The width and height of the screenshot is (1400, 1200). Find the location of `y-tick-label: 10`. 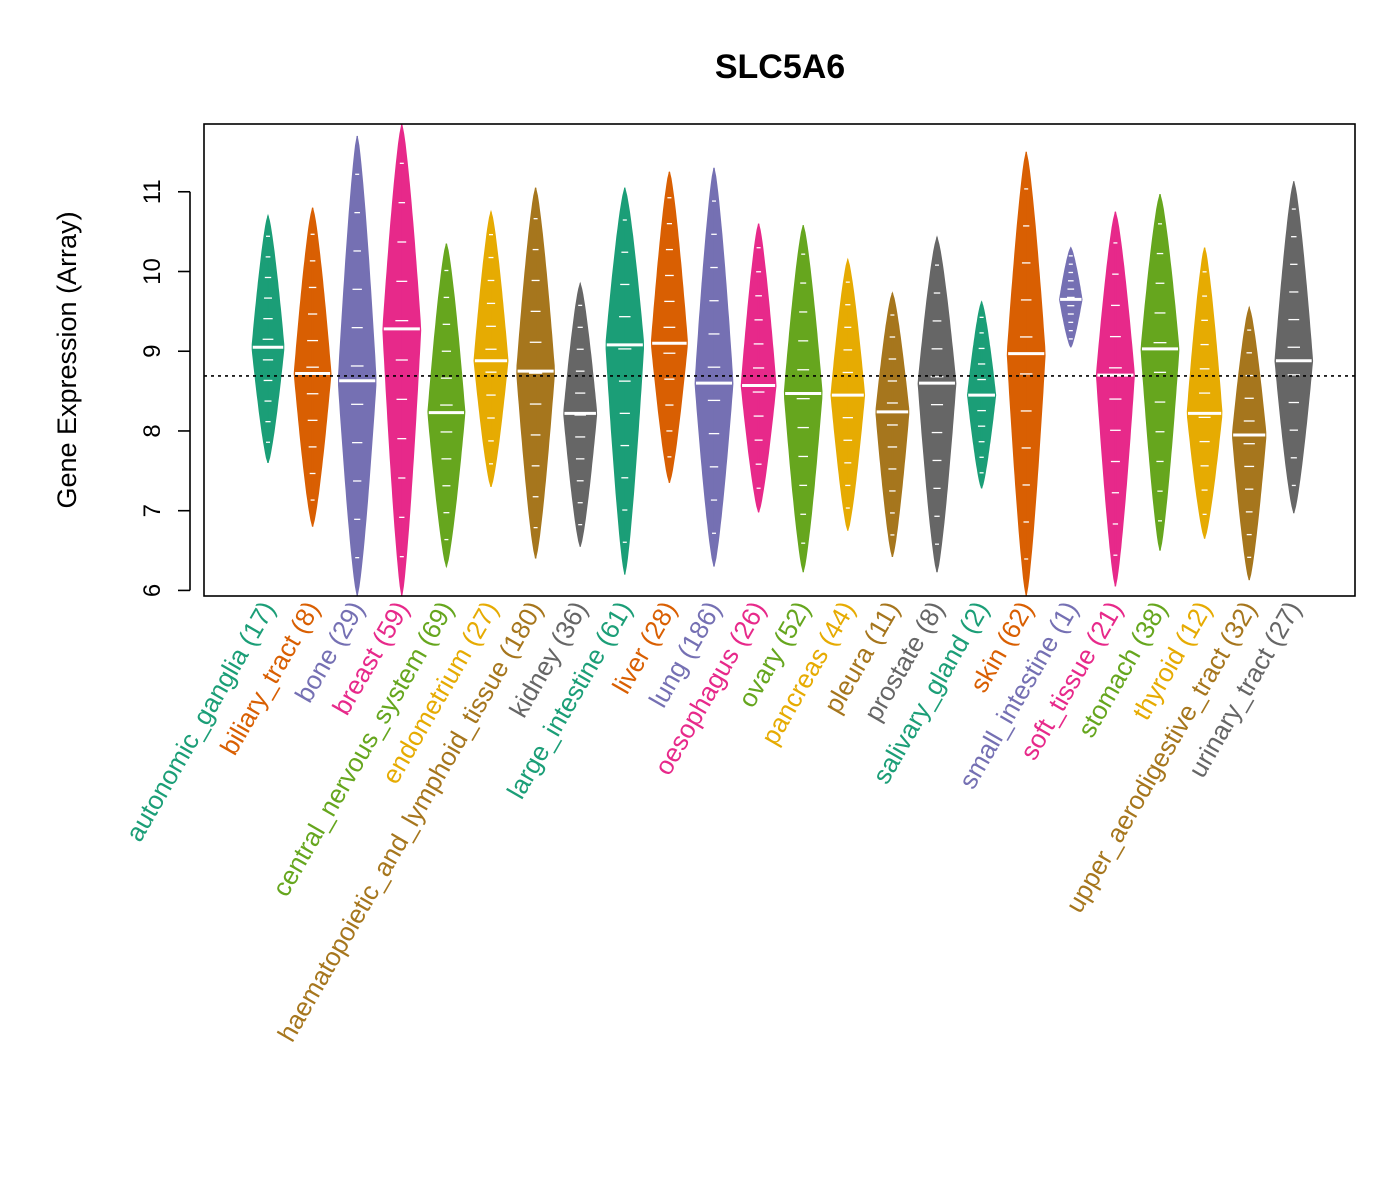

y-tick-label: 10 is located at coordinates (152, 271).